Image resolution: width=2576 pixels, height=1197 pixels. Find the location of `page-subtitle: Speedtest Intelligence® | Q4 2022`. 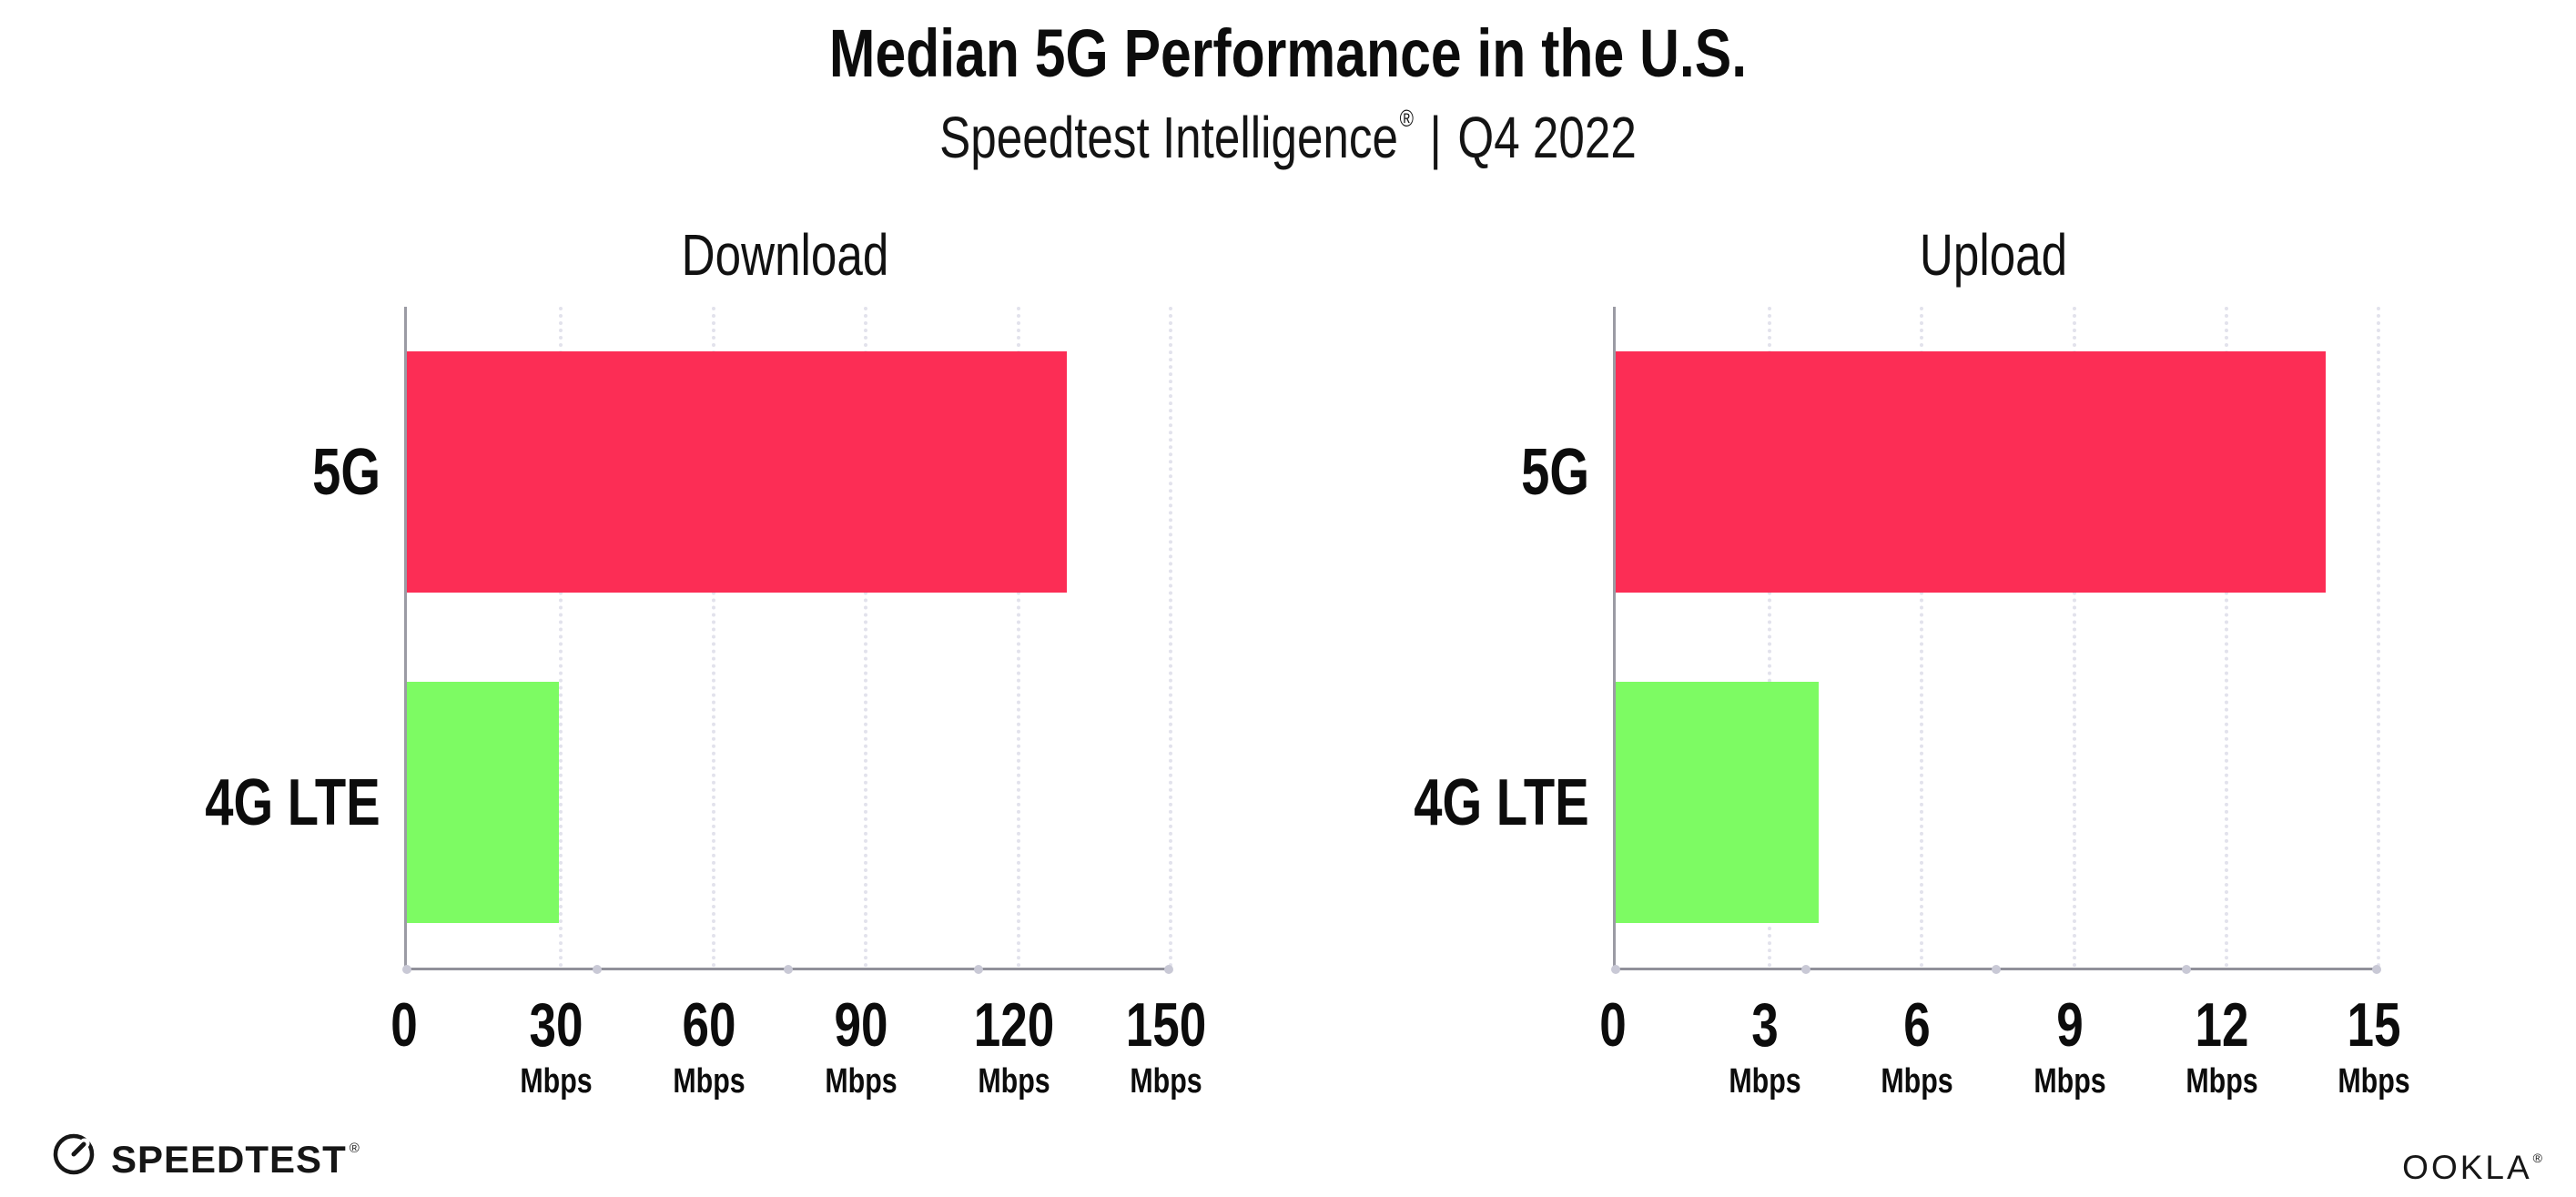

page-subtitle: Speedtest Intelligence® | Q4 2022 is located at coordinates (1288, 138).